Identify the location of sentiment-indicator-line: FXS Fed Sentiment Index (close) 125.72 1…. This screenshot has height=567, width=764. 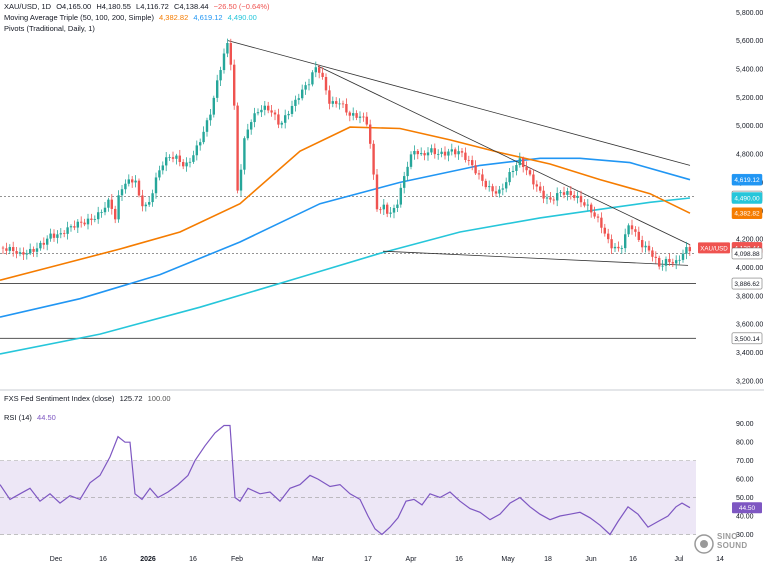
(89, 398).